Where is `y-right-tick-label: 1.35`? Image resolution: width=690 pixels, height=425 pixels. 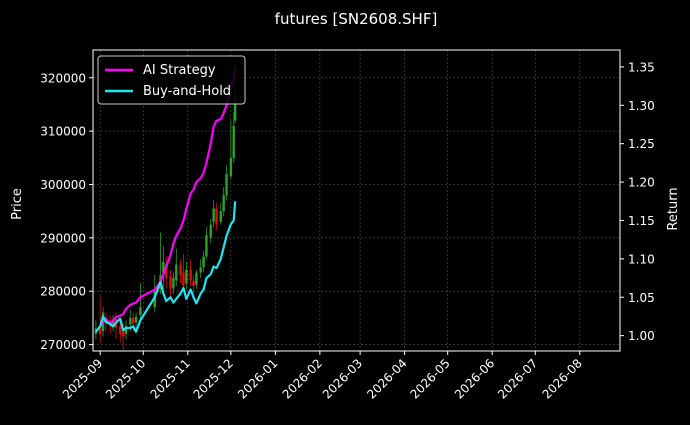
y-right-tick-label: 1.35 is located at coordinates (641, 67).